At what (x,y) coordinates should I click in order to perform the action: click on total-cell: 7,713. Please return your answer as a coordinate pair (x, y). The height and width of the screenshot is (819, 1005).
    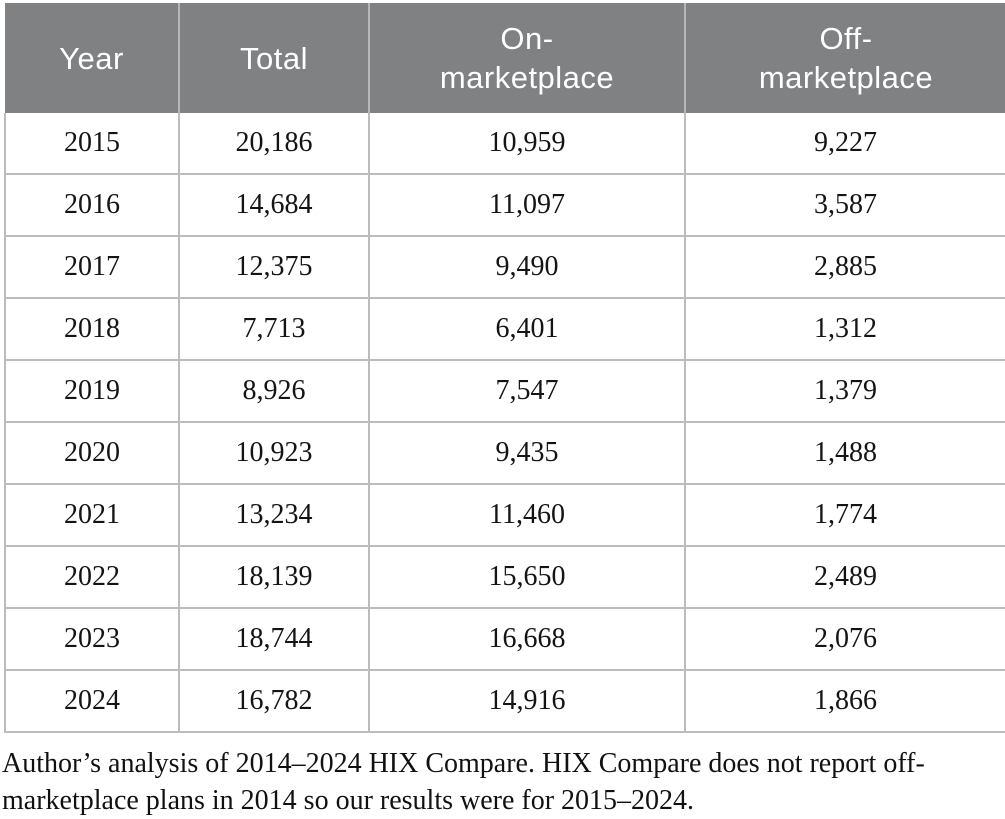
    Looking at the image, I should click on (274, 329).